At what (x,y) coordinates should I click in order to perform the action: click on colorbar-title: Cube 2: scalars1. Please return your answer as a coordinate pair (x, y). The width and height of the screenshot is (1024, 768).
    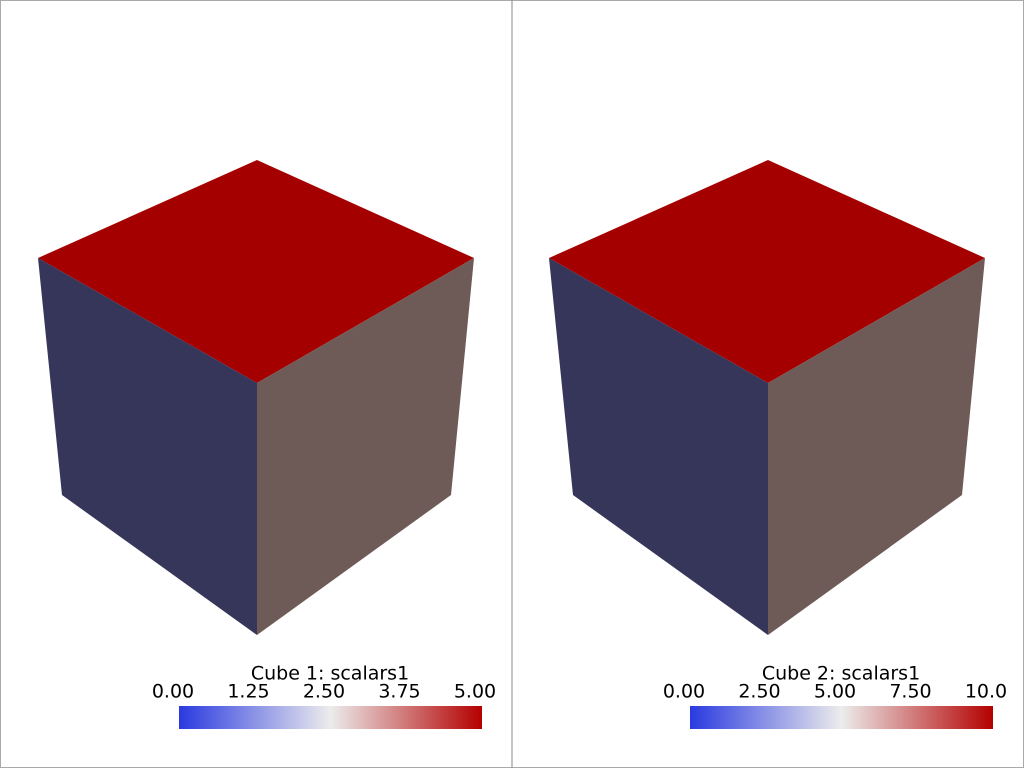
    Looking at the image, I should click on (841, 674).